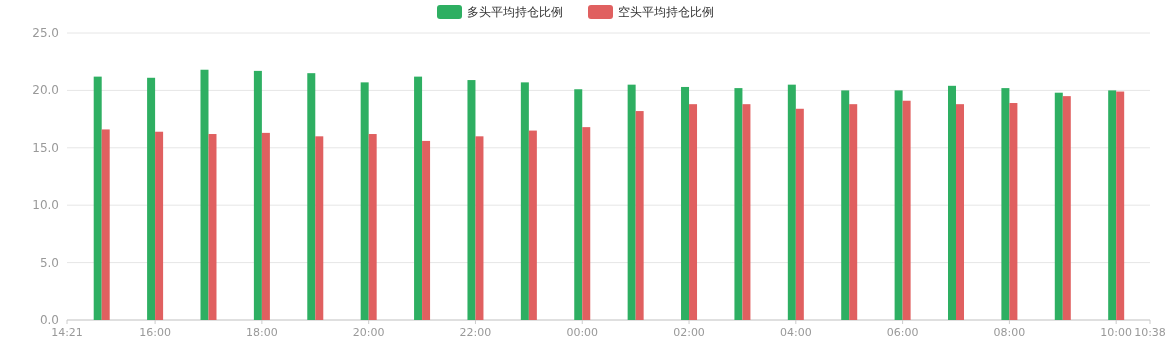  Describe the element at coordinates (368, 332) in the screenshot. I see `x-tick-label: 20:00` at that location.